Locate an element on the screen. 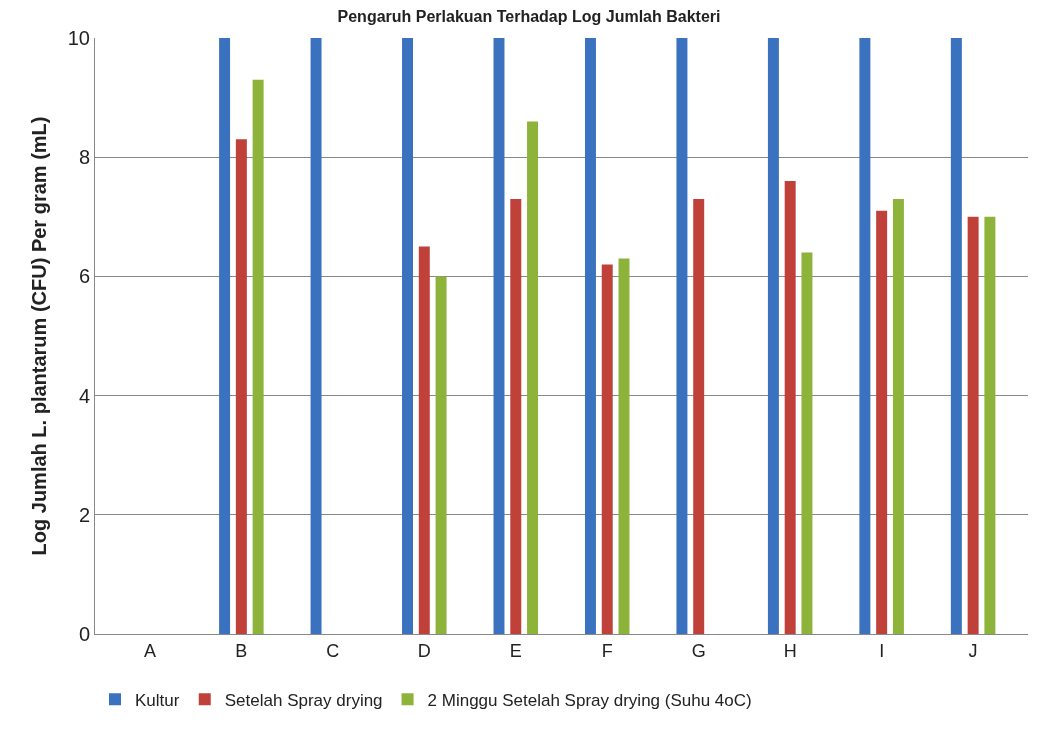 The height and width of the screenshot is (730, 1058). y-tick-label: 6 is located at coordinates (84, 276).